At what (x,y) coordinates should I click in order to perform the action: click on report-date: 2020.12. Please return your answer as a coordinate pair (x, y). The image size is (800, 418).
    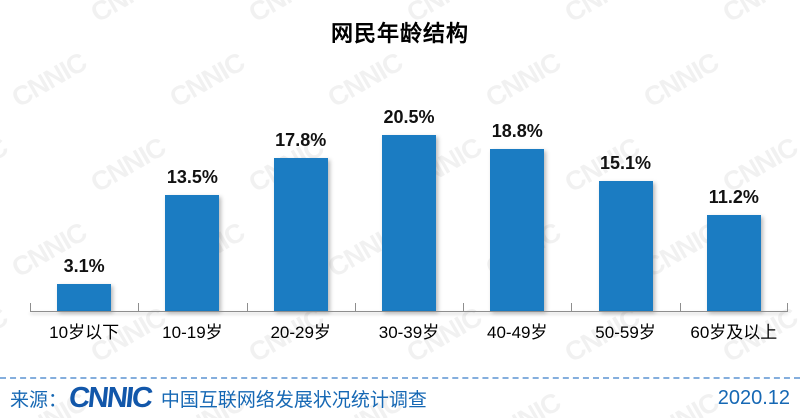
    Looking at the image, I should click on (753, 398).